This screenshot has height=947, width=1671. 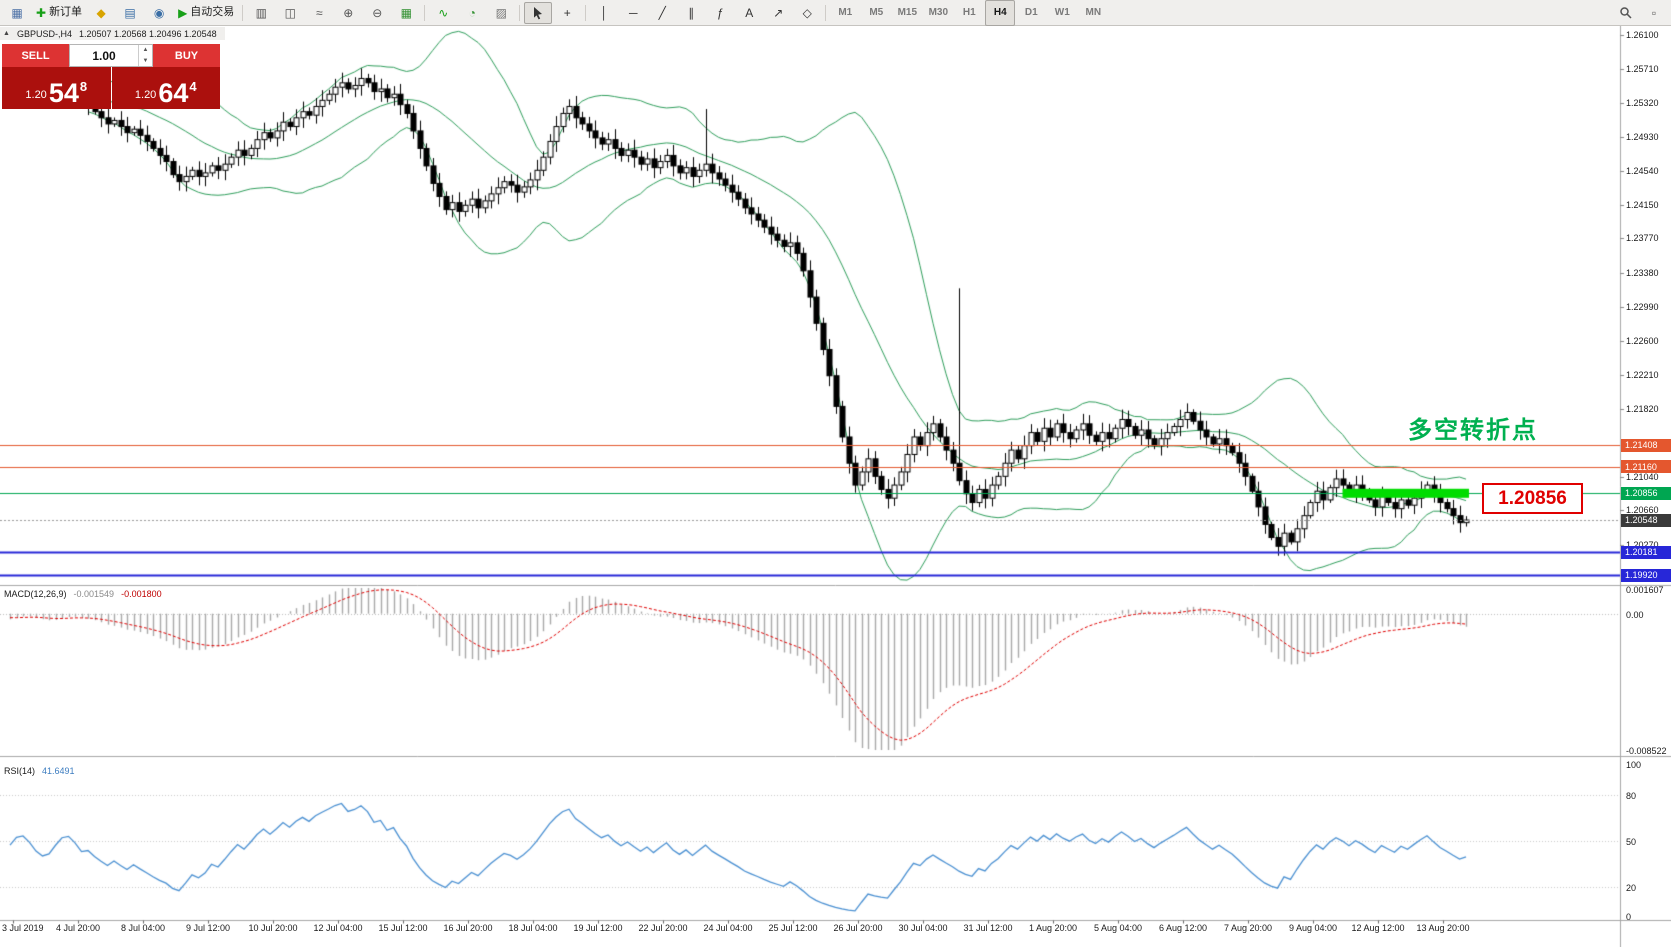 What do you see at coordinates (130, 13) in the screenshot?
I see `market-watch-button: ▤` at bounding box center [130, 13].